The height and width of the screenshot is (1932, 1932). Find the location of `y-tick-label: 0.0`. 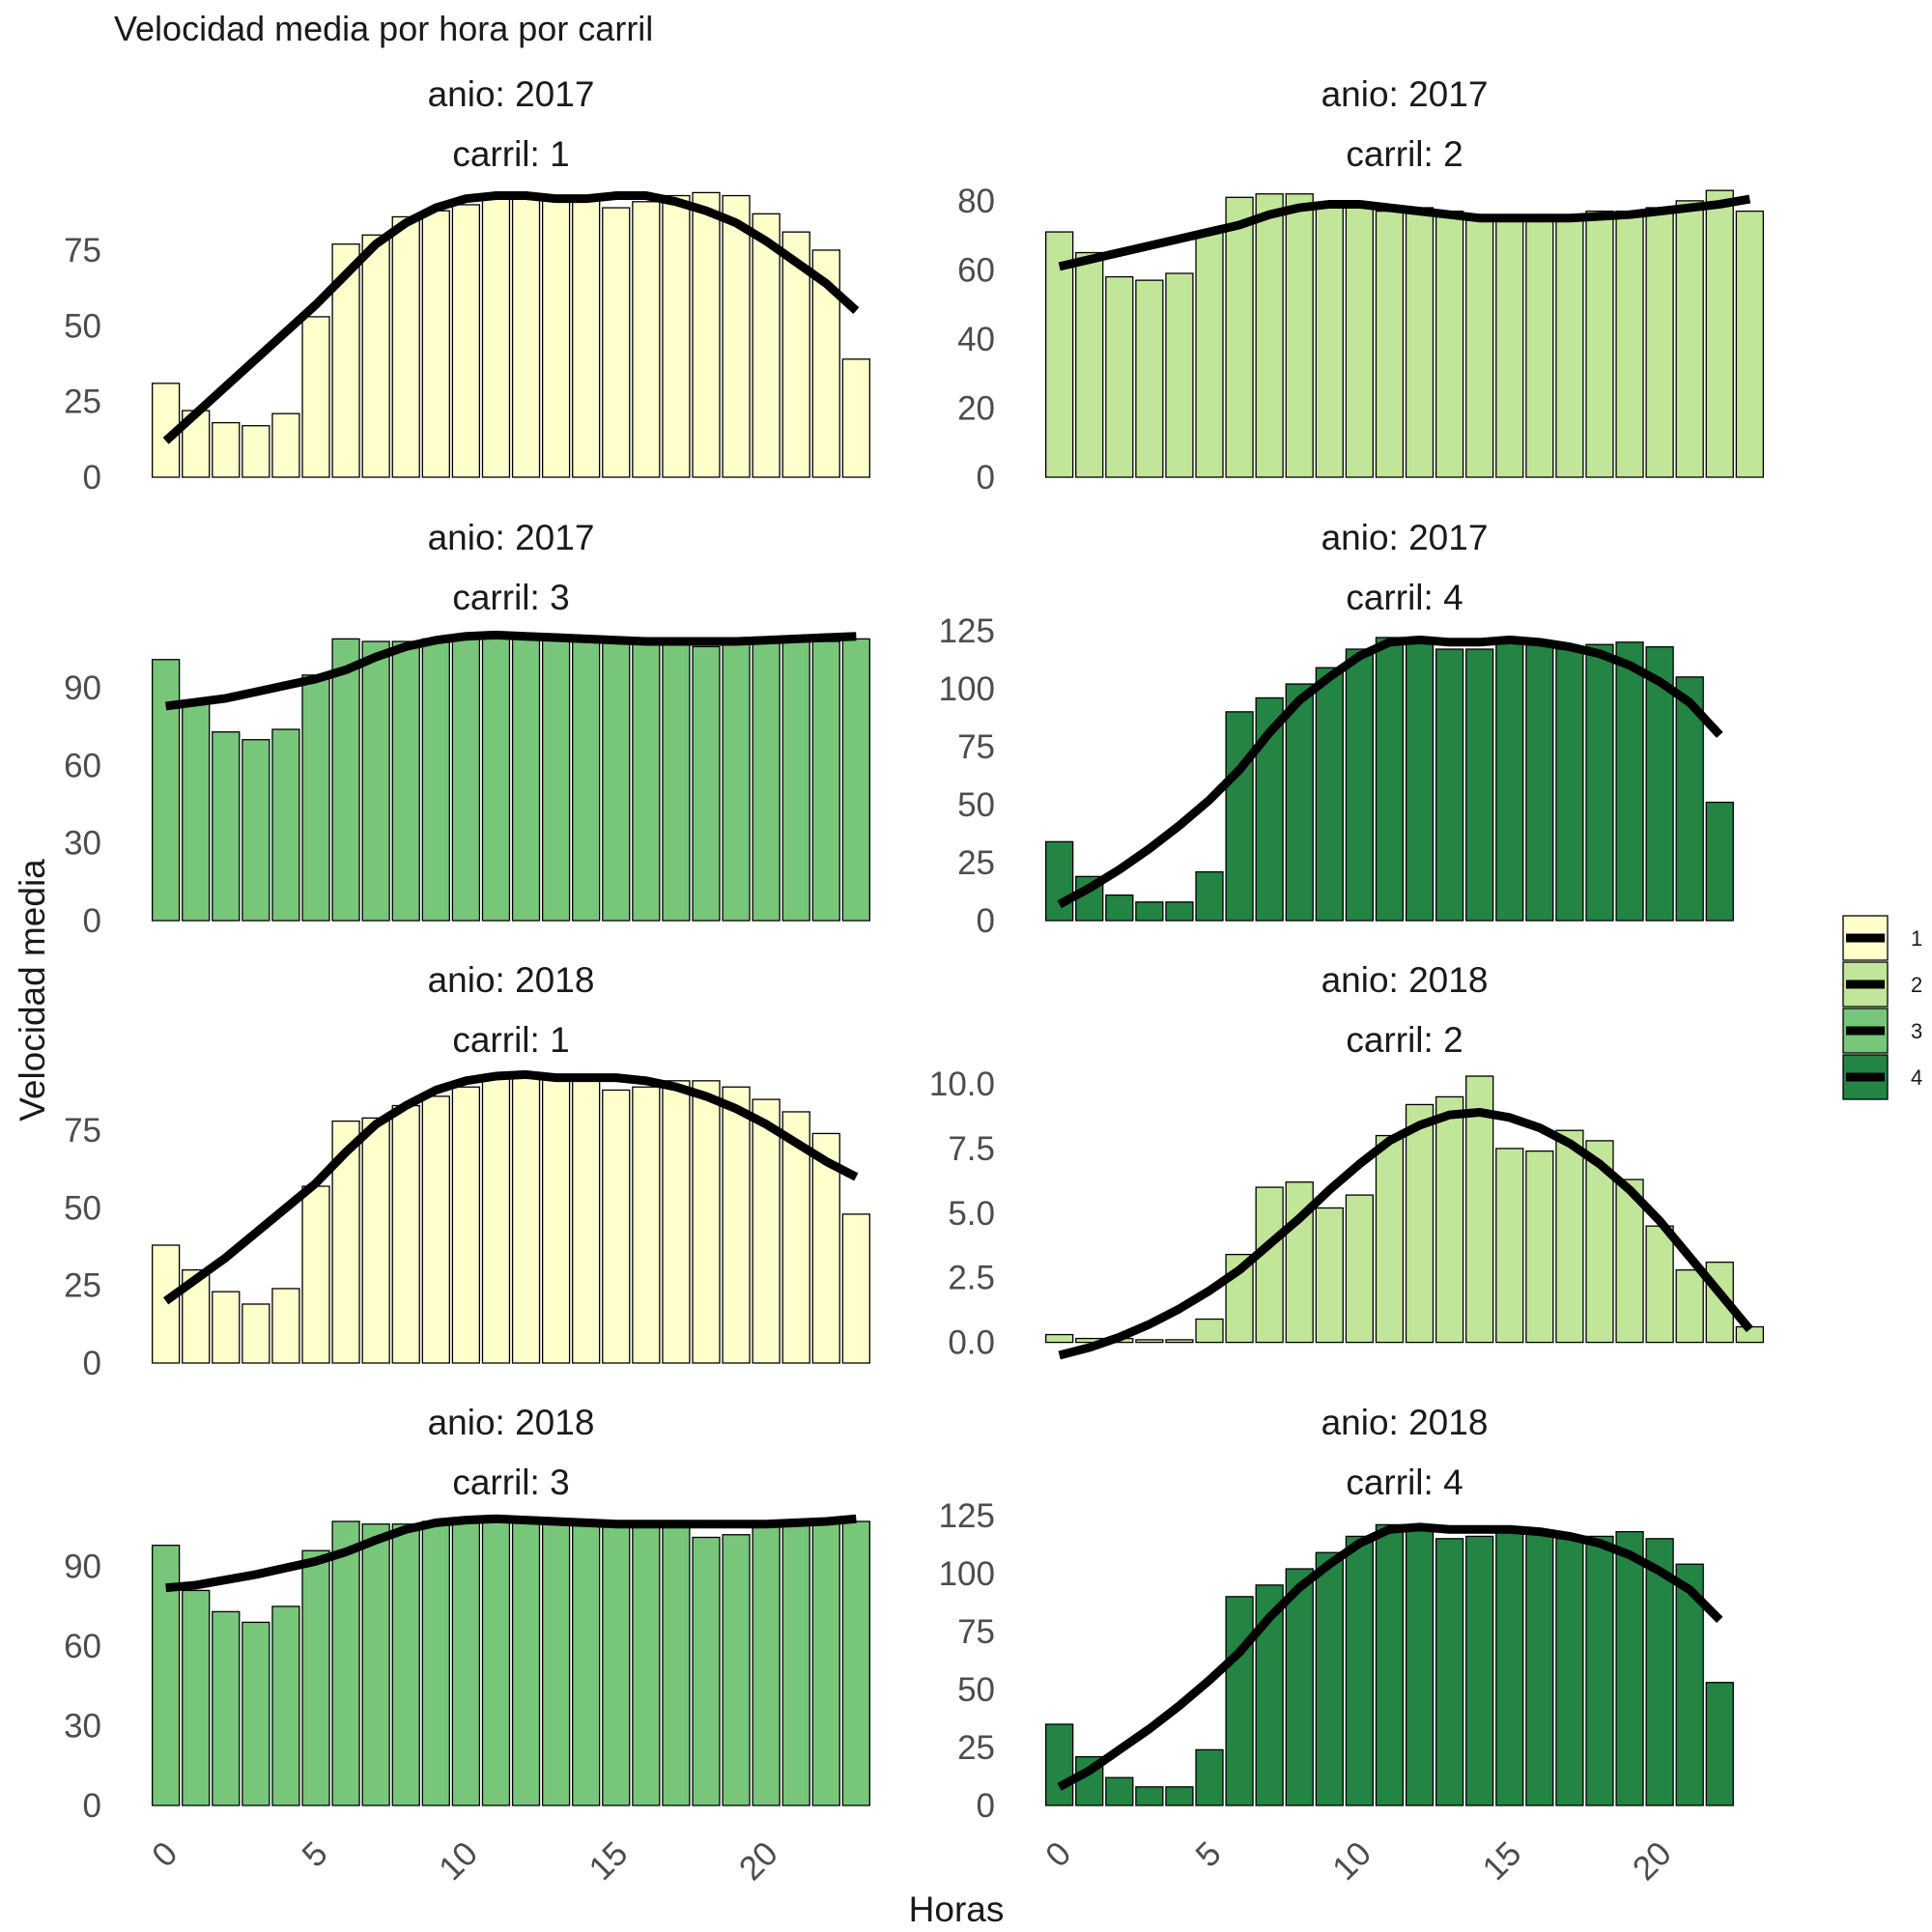

y-tick-label: 0.0 is located at coordinates (971, 1343).